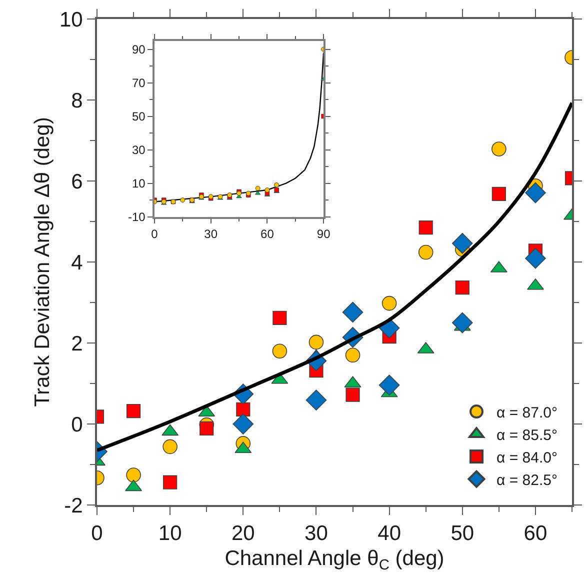 This screenshot has height=581, width=587. Describe the element at coordinates (77, 344) in the screenshot. I see `y-tick-label: 2` at that location.